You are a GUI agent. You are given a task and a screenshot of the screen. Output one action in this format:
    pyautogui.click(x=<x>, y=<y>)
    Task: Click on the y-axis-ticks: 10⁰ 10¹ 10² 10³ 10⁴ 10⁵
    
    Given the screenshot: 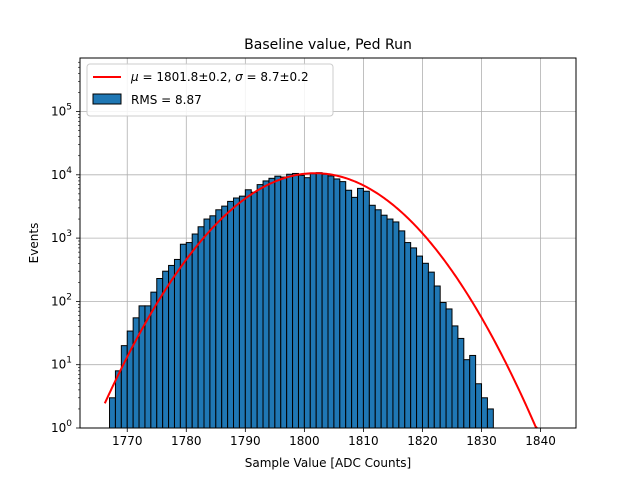 What is the action you would take?
    pyautogui.click(x=65, y=248)
    